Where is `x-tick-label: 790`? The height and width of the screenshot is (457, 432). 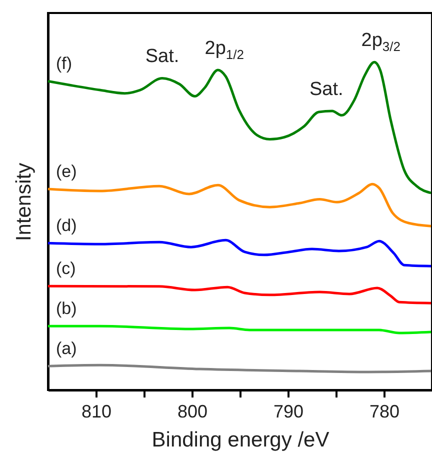
x-tick-label: 790 is located at coordinates (288, 412).